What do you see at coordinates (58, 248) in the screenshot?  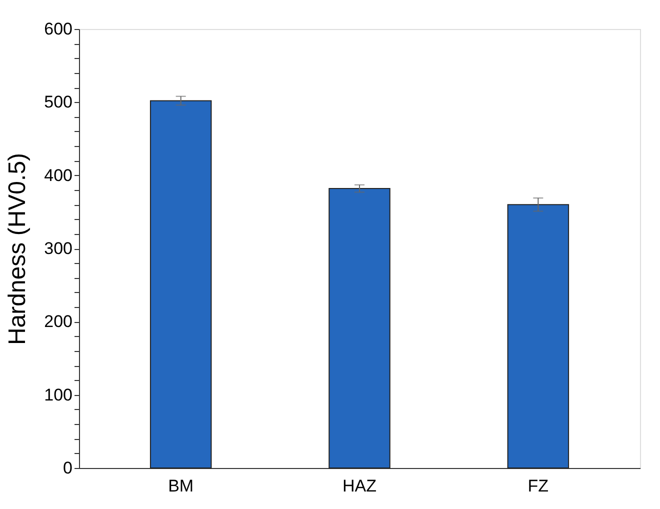 I see `y-tick-label: 300` at bounding box center [58, 248].